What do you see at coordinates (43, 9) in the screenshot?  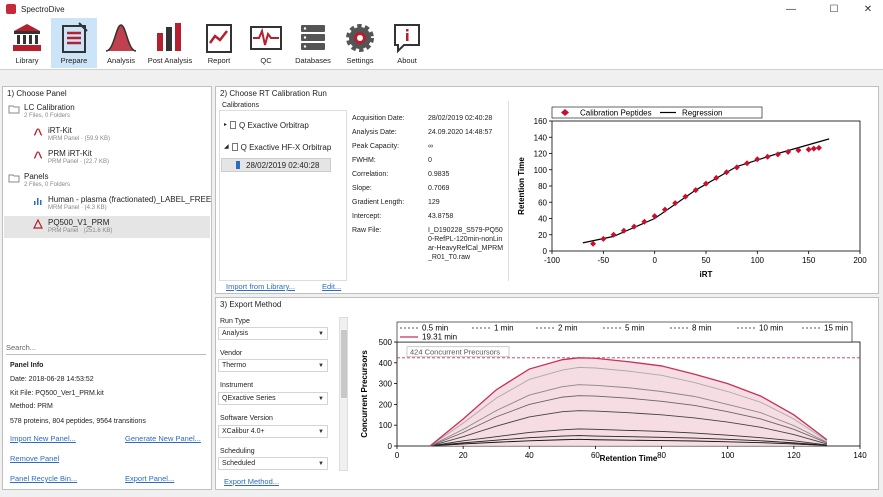 I see `window-title: SpectroDive` at bounding box center [43, 9].